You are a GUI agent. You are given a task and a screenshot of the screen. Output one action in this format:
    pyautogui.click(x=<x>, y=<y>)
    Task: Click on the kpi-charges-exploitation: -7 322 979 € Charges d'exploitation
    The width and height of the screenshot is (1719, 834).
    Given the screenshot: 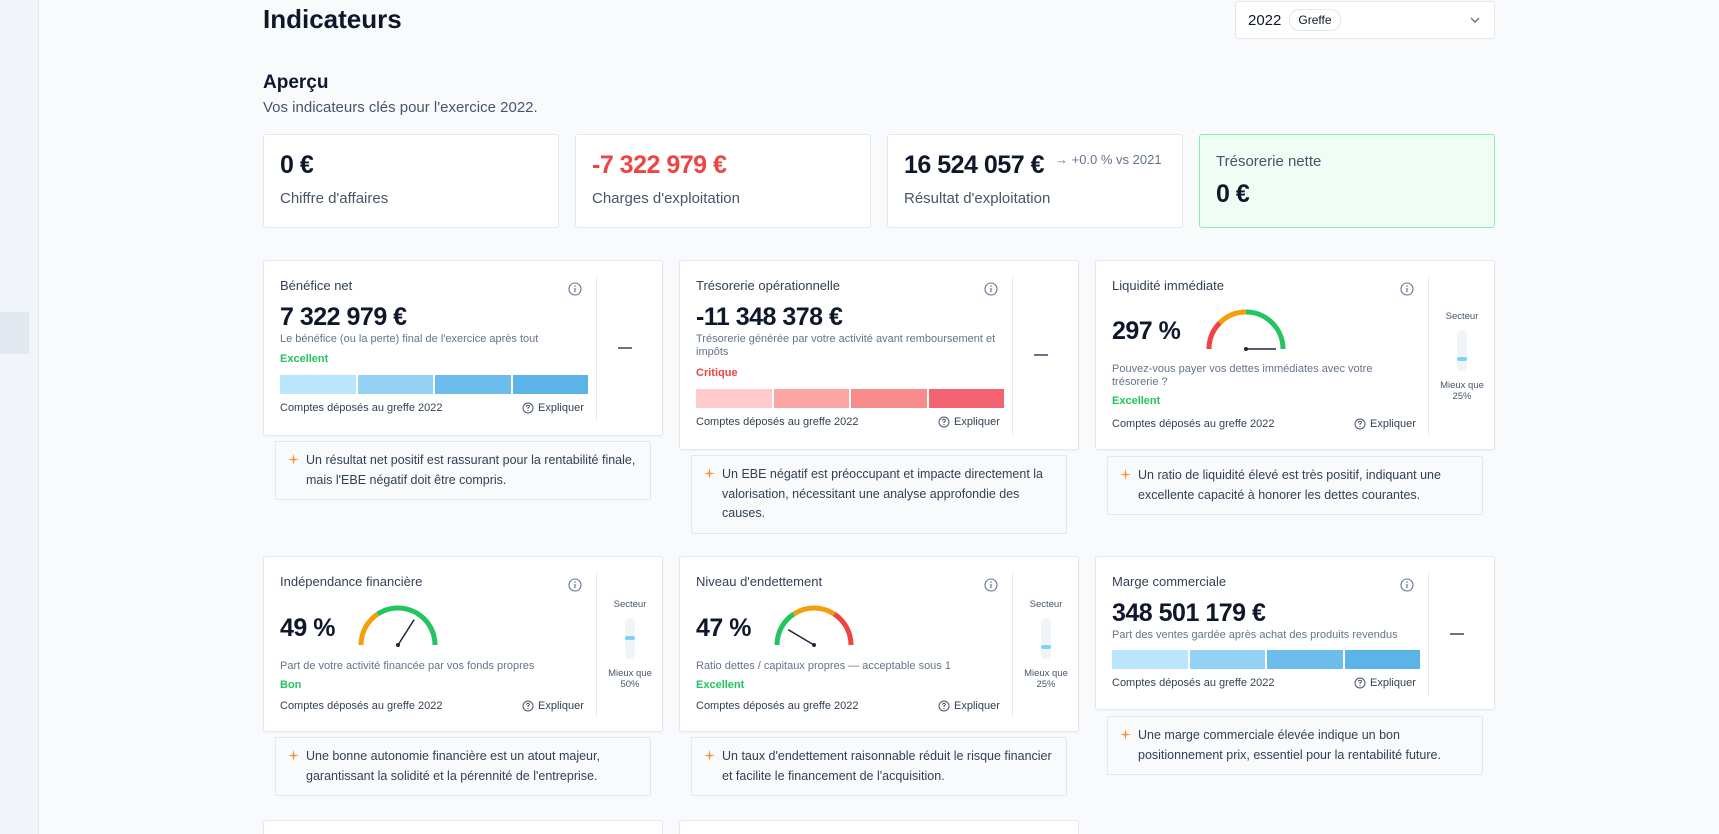 What is the action you would take?
    pyautogui.click(x=723, y=181)
    